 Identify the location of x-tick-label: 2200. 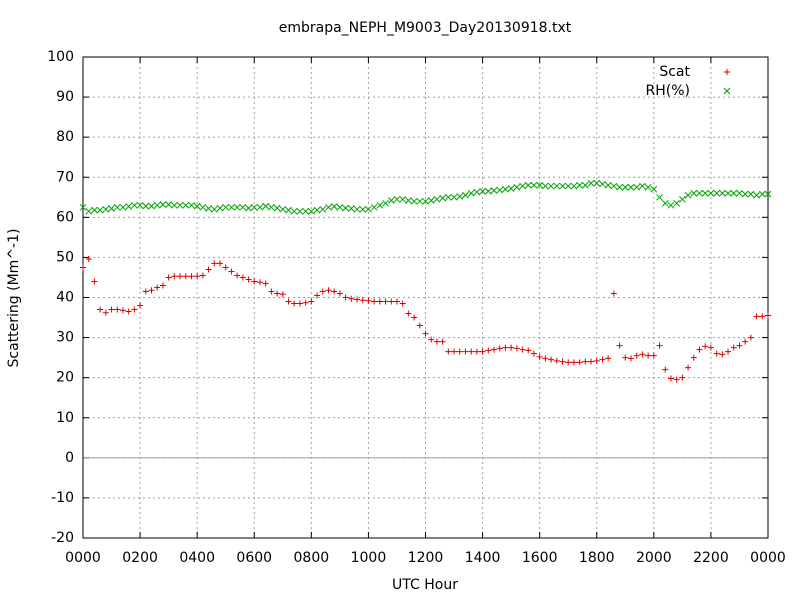
(711, 558).